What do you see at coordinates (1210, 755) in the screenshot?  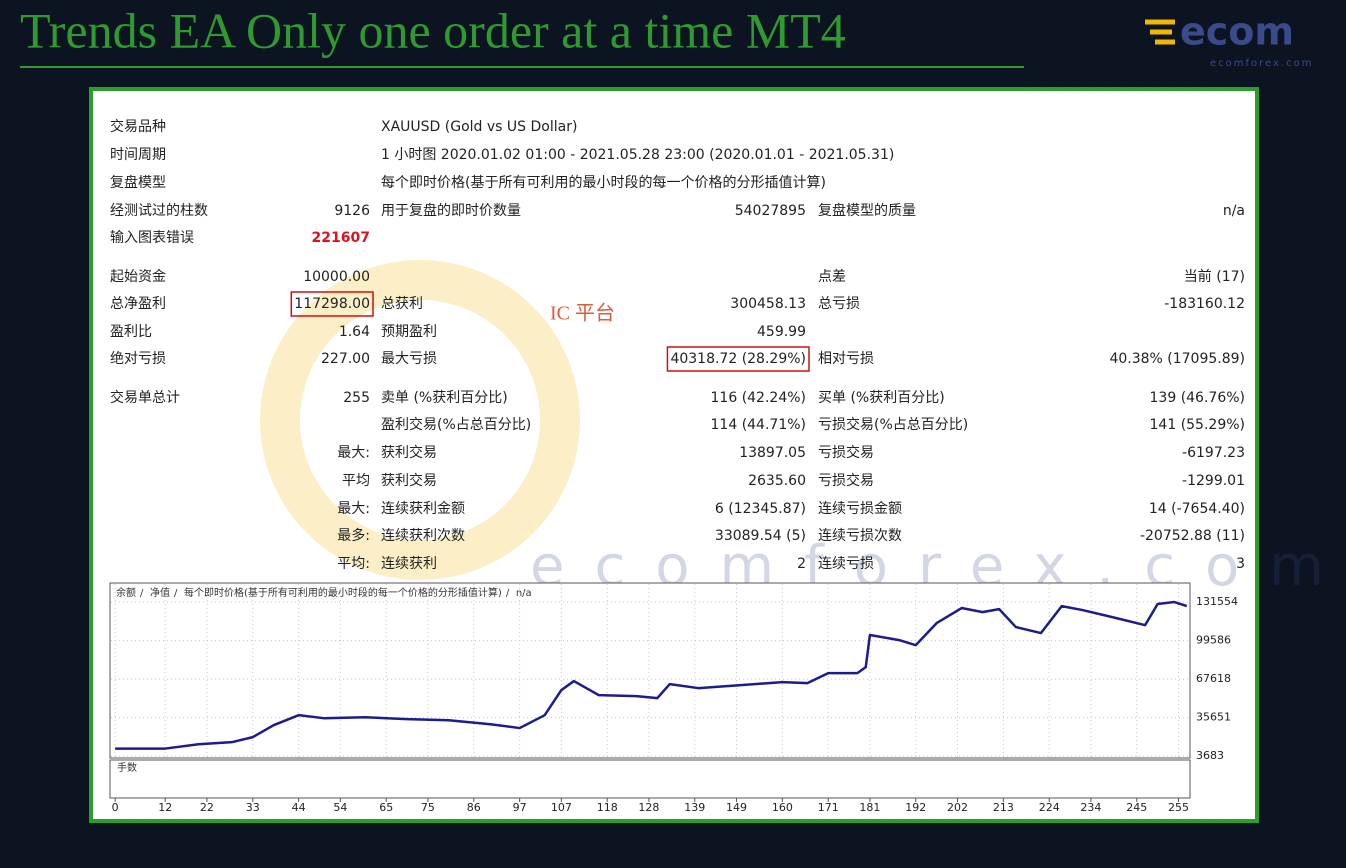 I see `y-tick-label: 3683` at bounding box center [1210, 755].